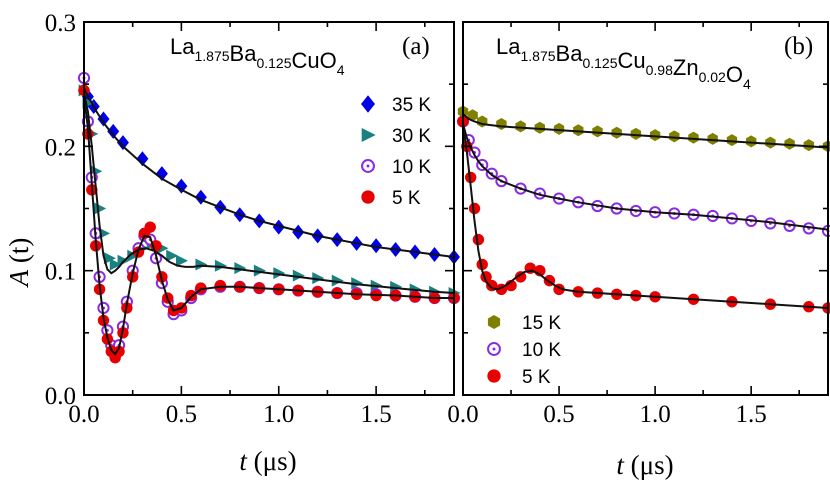 The height and width of the screenshot is (485, 830). I want to click on x-tick-label: 1.0, so click(278, 414).